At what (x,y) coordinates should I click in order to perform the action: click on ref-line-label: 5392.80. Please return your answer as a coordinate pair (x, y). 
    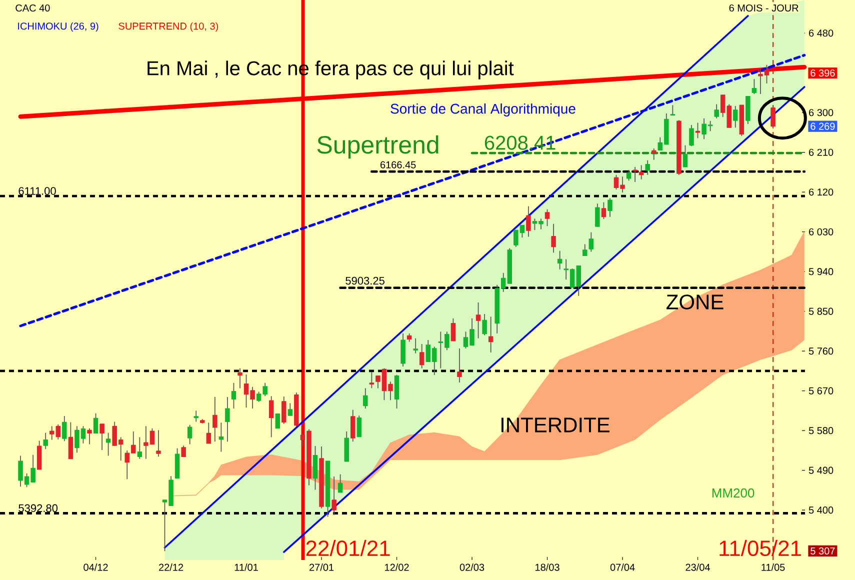
    Looking at the image, I should click on (38, 508).